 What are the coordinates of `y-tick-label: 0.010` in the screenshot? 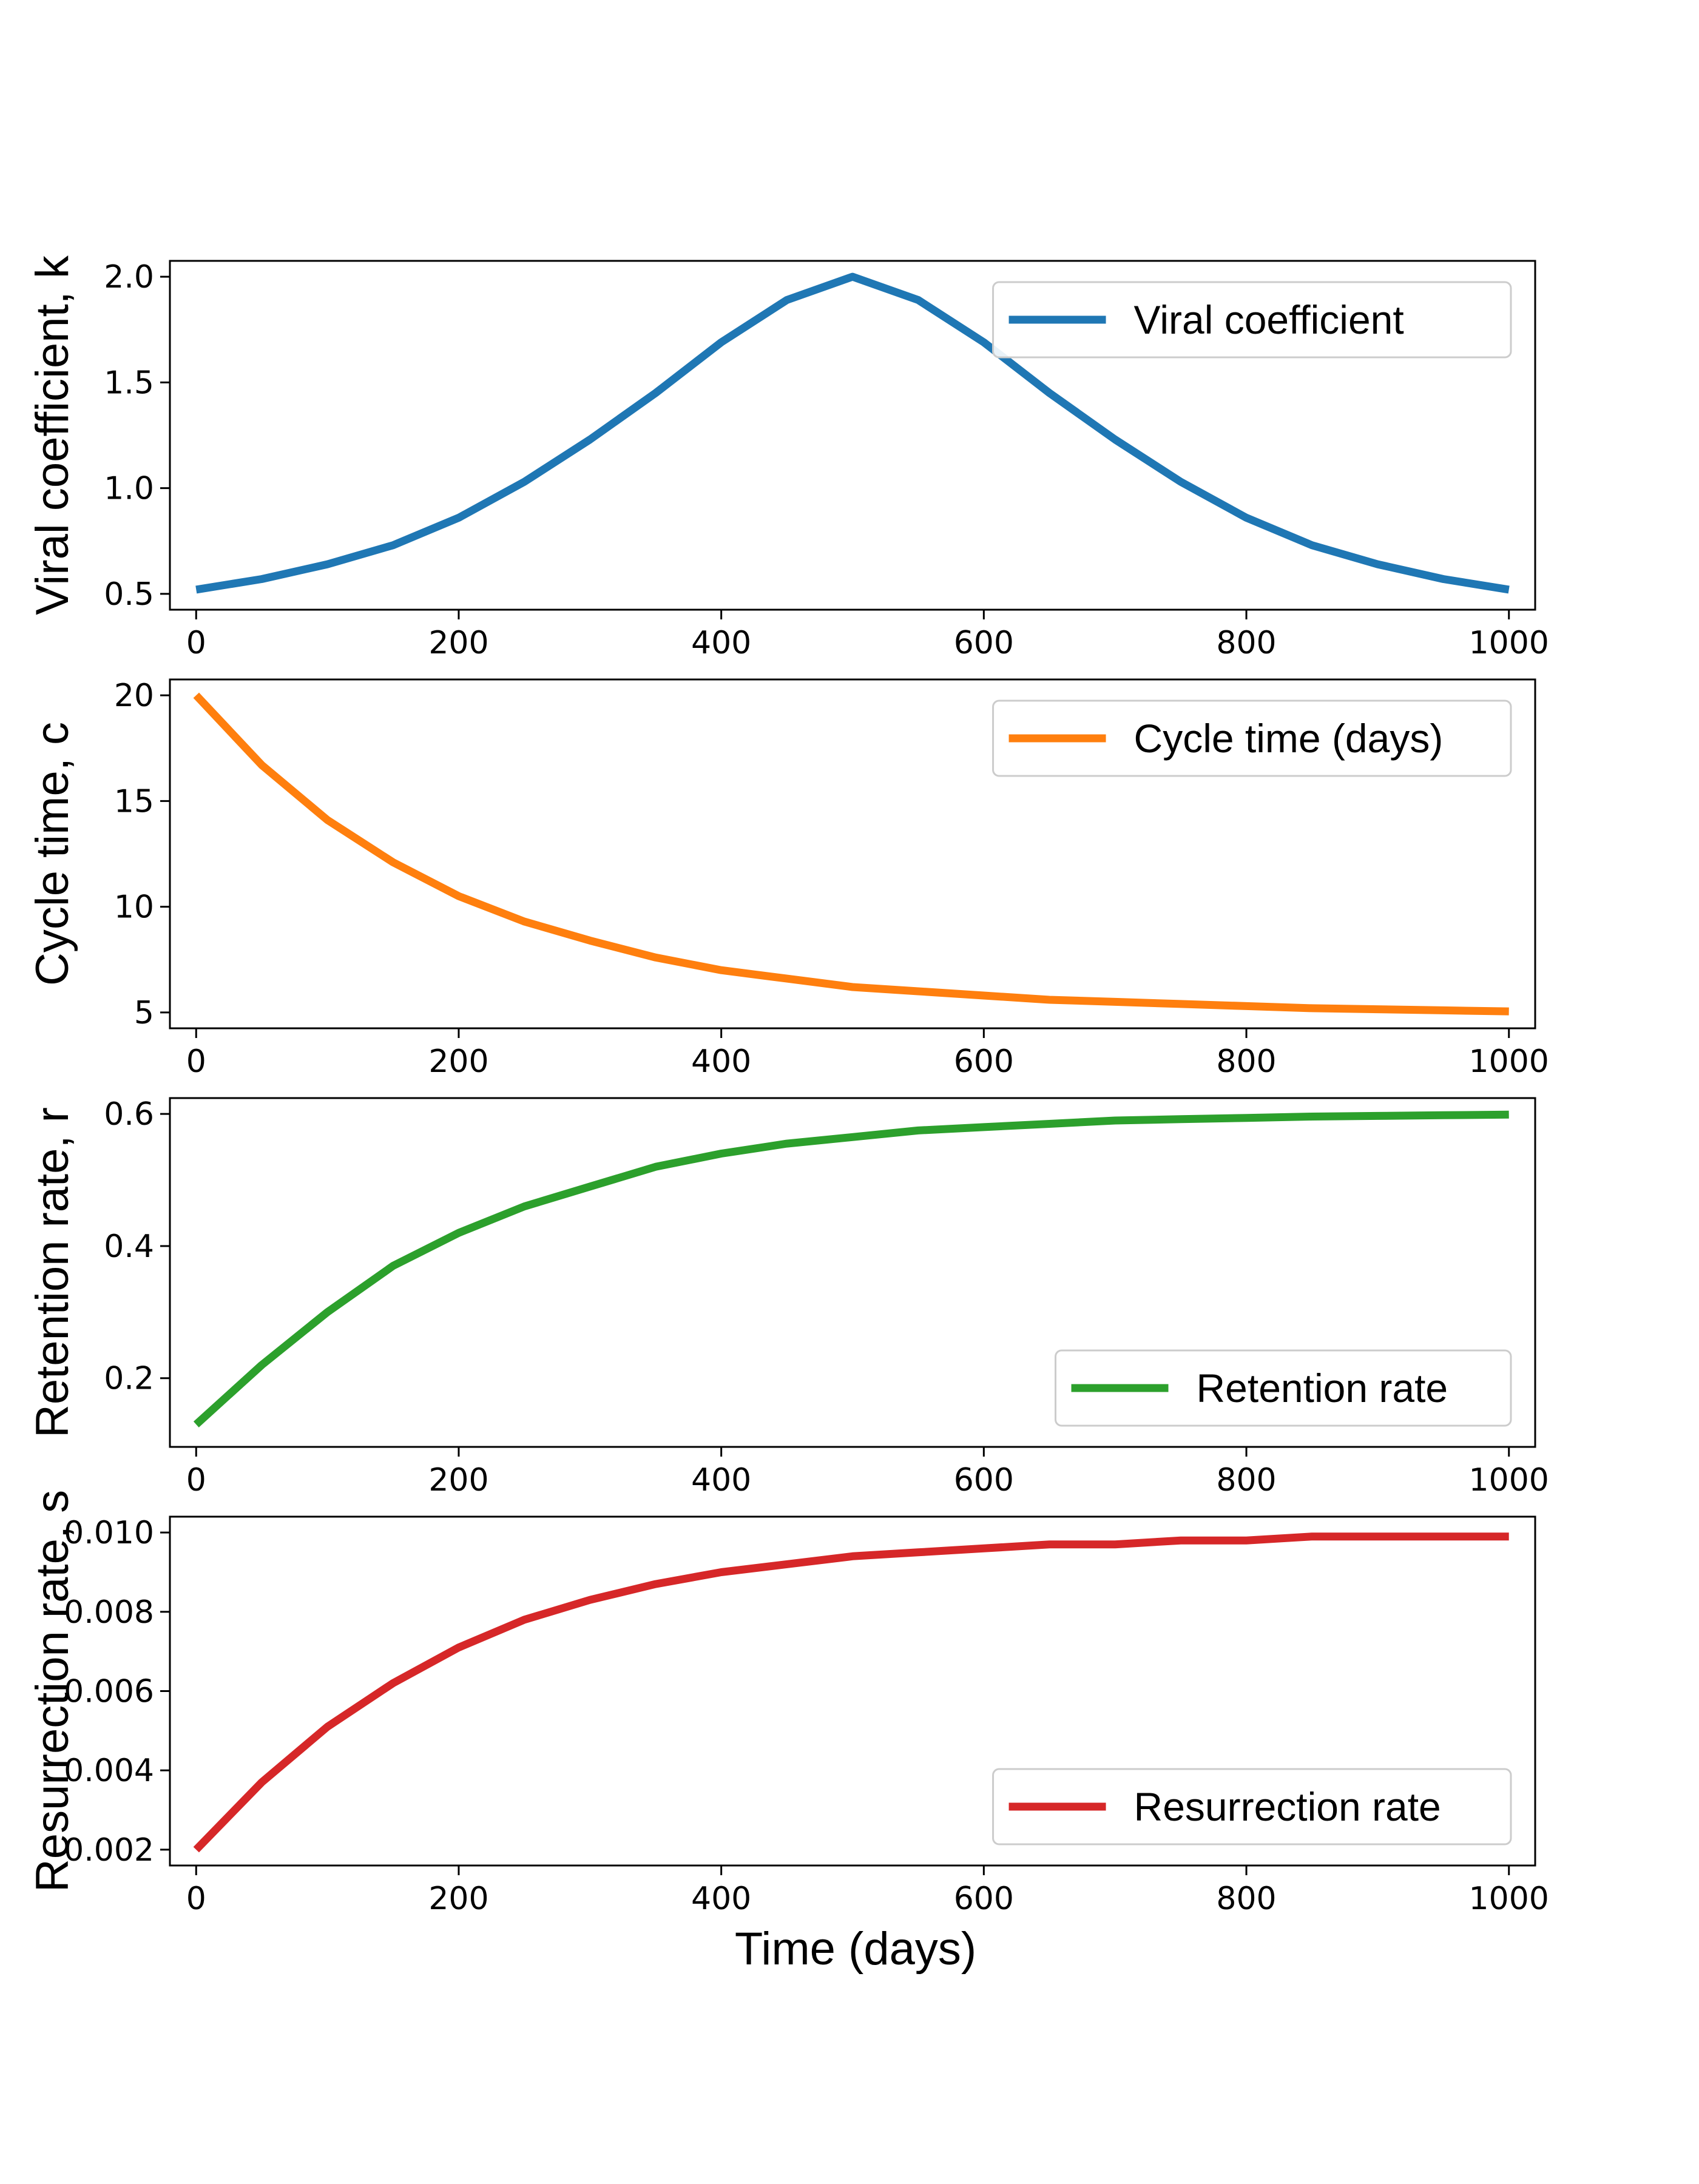 It's located at (109, 1533).